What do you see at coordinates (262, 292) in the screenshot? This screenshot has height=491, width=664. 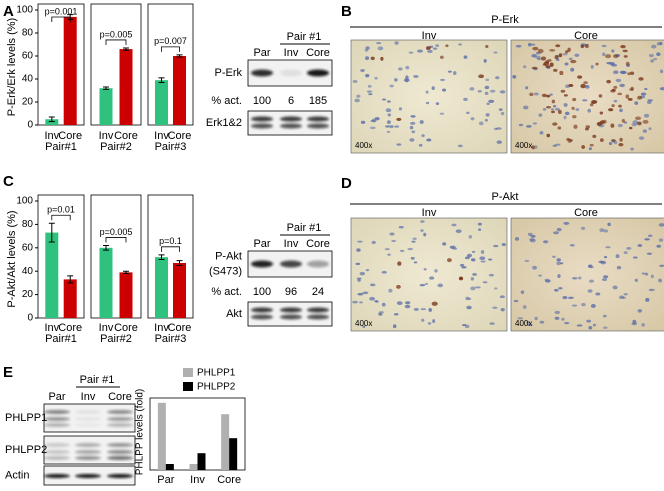 I see `activity-value: 100` at bounding box center [262, 292].